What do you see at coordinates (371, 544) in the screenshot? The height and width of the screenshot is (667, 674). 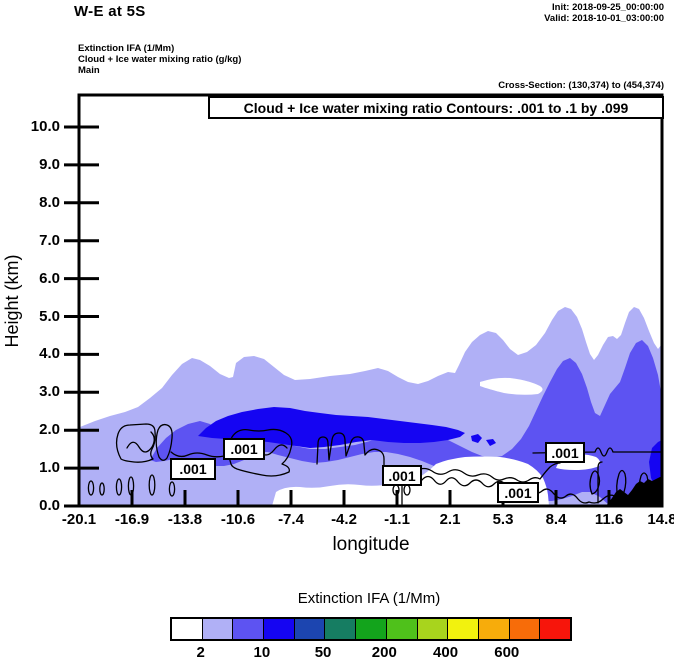 I see `x-axis-title: longitude` at bounding box center [371, 544].